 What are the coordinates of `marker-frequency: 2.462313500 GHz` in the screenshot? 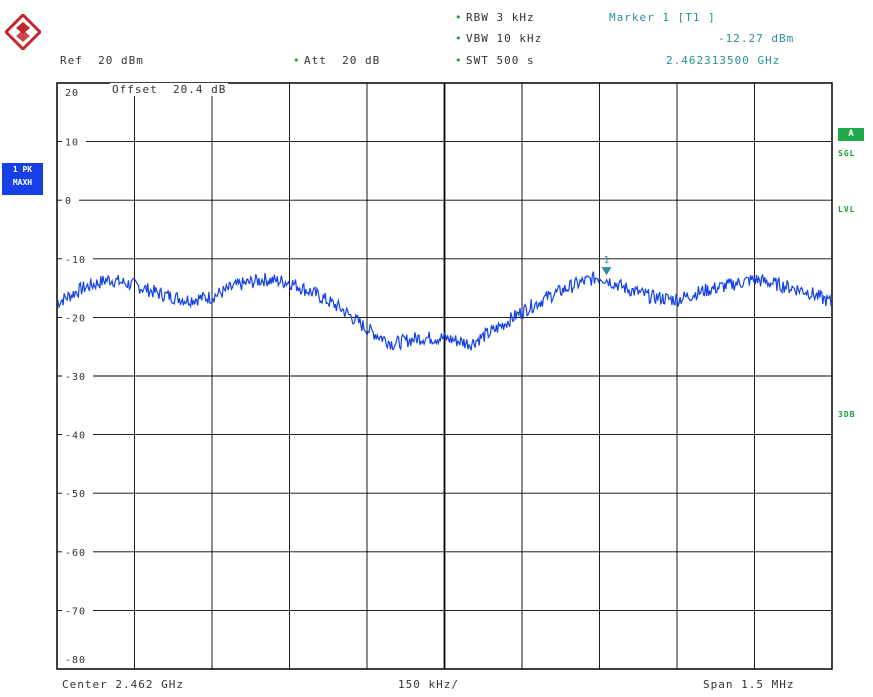 It's located at (723, 60).